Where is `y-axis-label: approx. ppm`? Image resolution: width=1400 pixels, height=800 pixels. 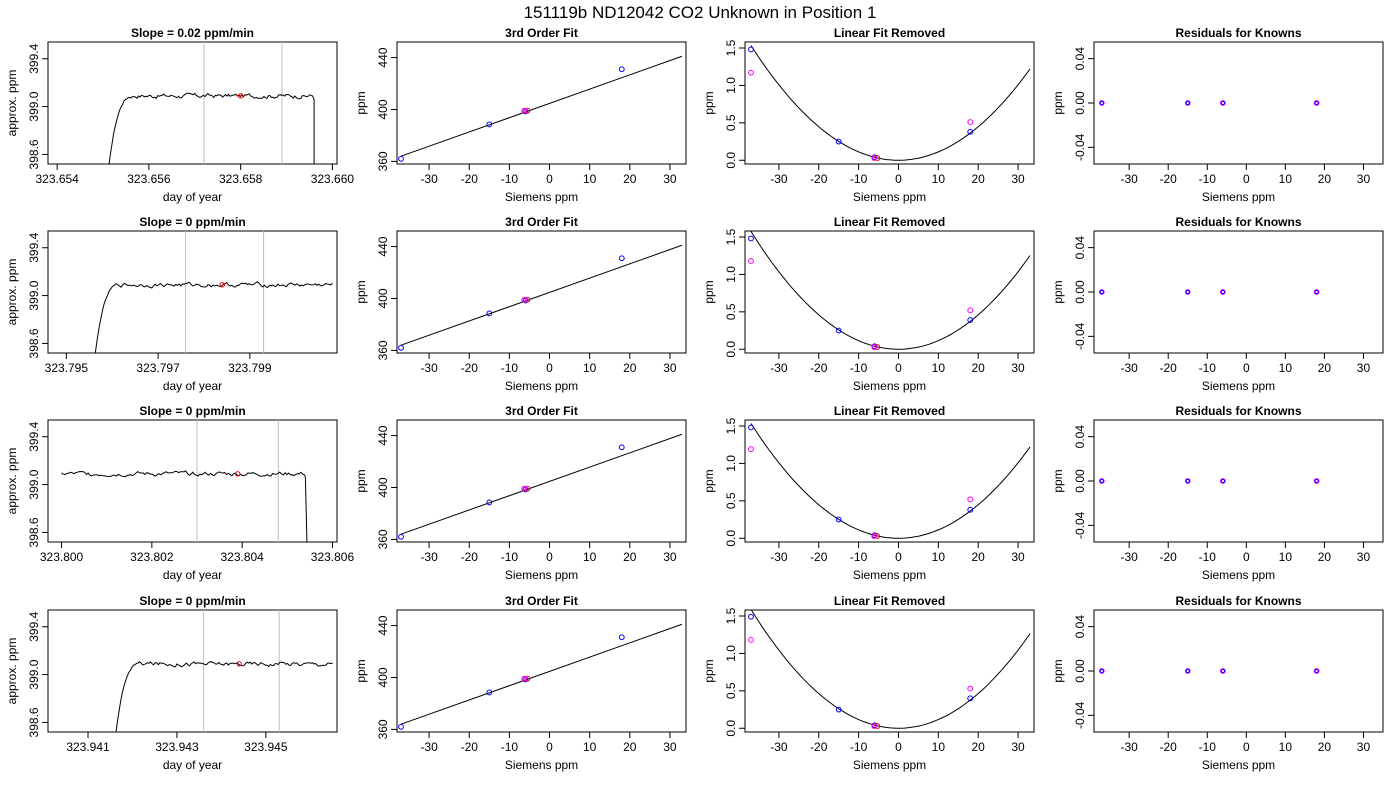
y-axis-label: approx. ppm is located at coordinates (12, 481).